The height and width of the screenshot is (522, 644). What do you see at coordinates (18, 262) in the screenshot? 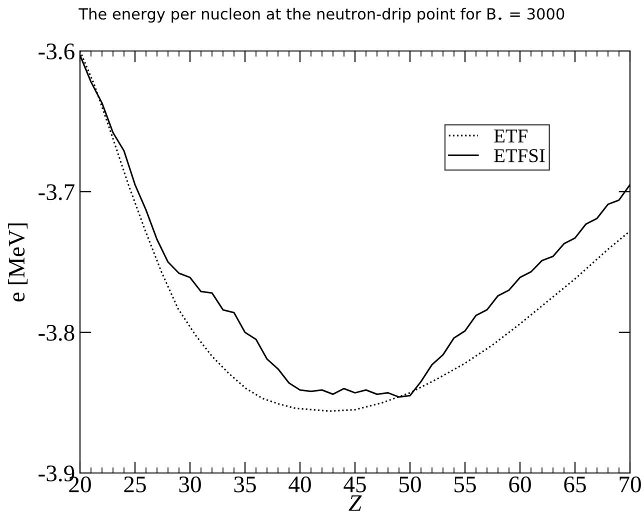
I see `y-axis-title: e [MeV]` at bounding box center [18, 262].